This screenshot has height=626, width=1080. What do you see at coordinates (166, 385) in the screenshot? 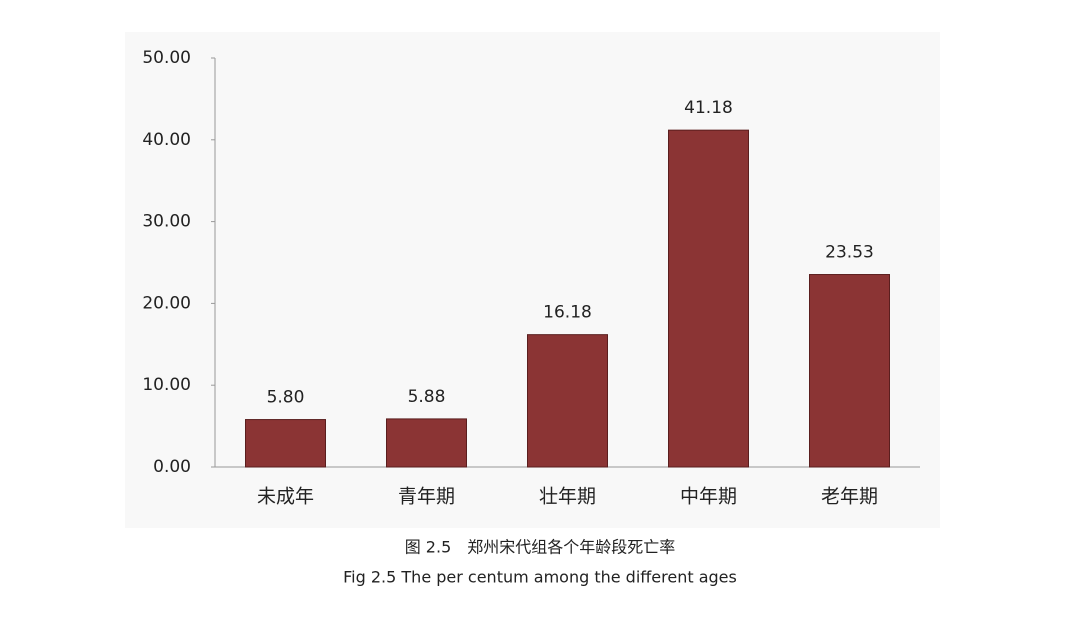
I see `y-tick-label: 10.00` at bounding box center [166, 385].